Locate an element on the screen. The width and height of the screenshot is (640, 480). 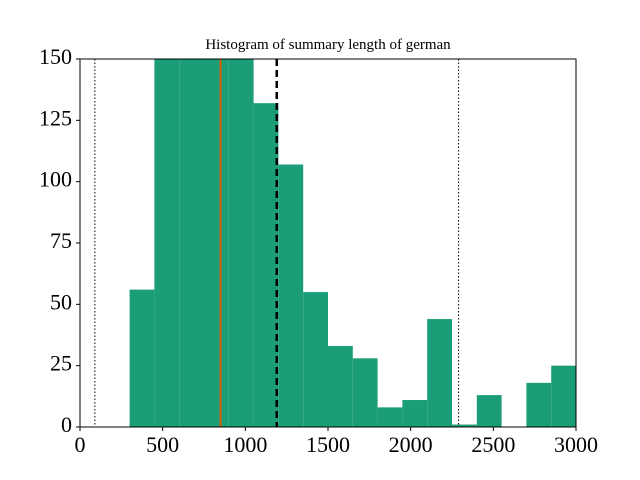
y-tick-label: 0 is located at coordinates (66, 424).